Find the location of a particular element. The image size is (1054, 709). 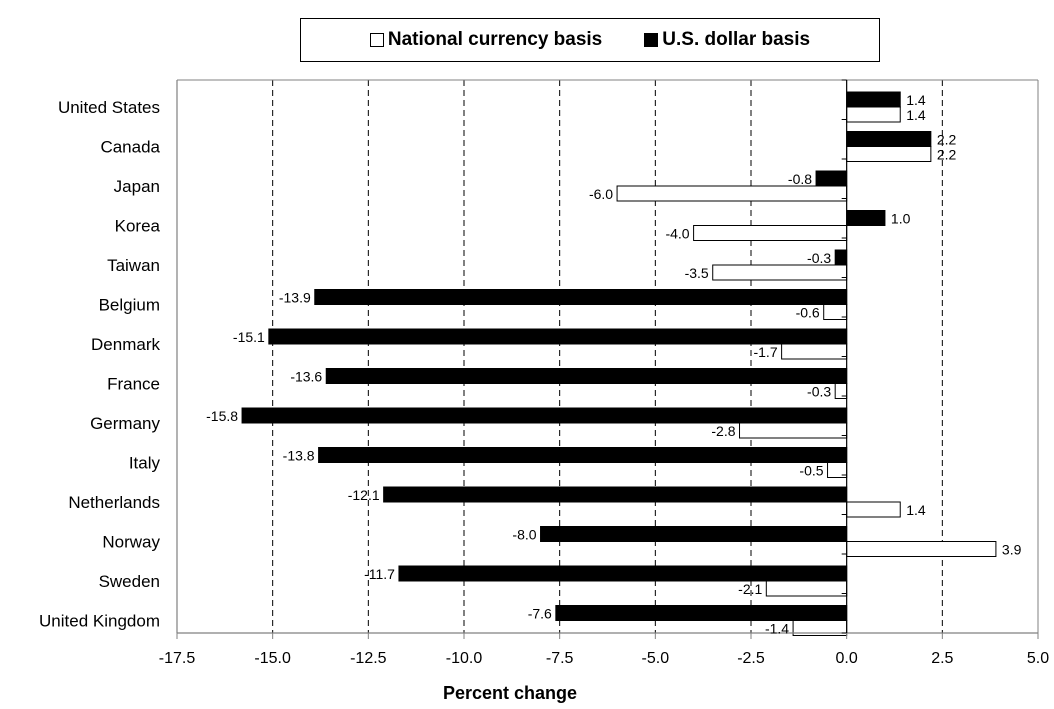

x-tick-label-1: -15.0 is located at coordinates (272, 658).